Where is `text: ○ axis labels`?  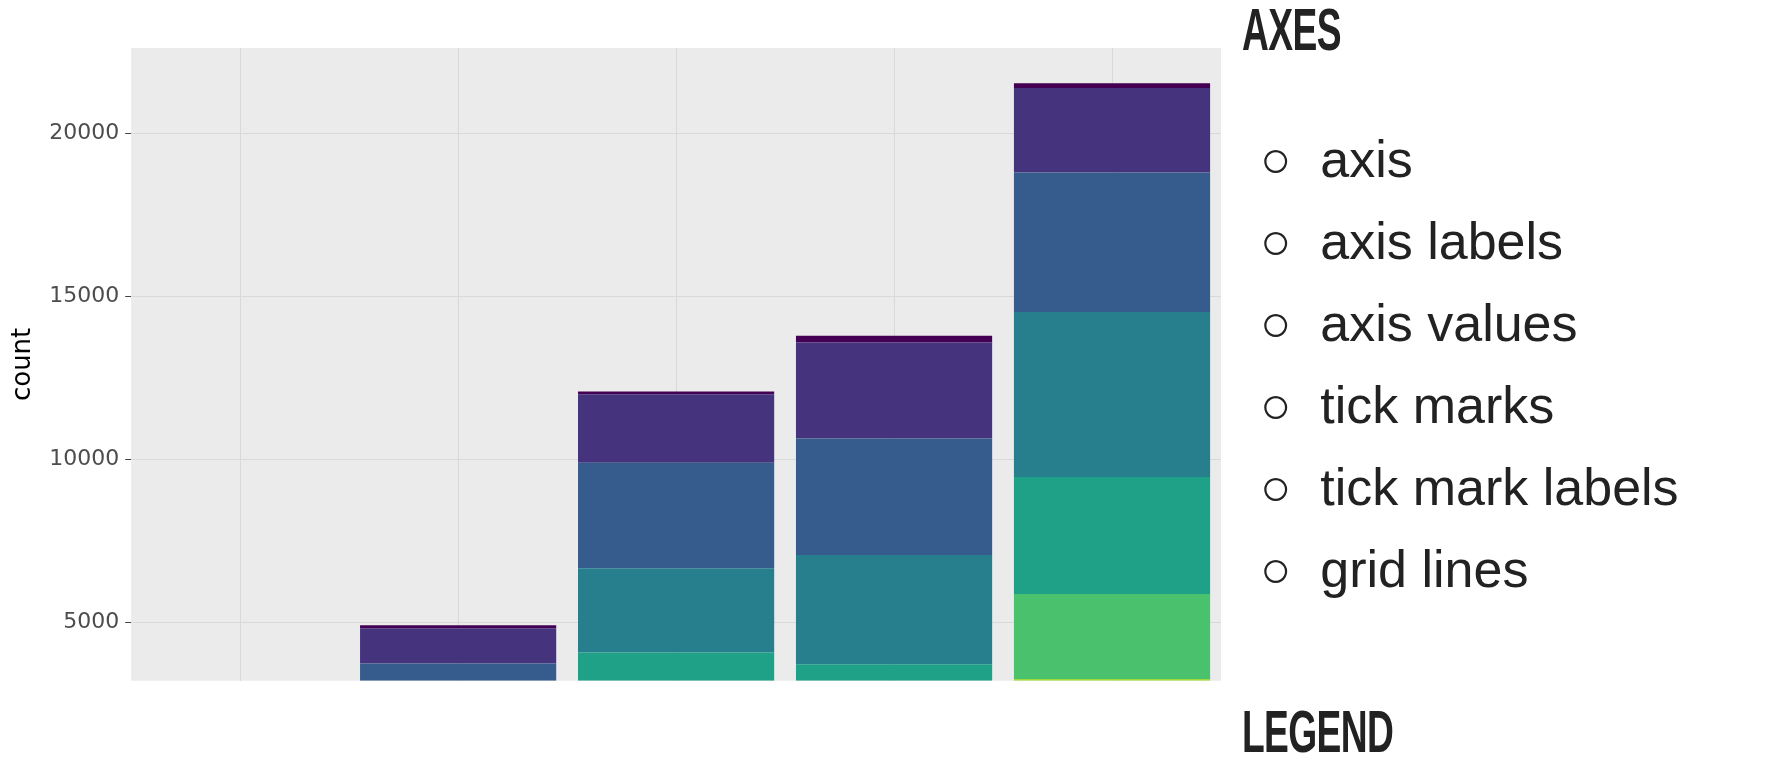 text: ○ axis labels is located at coordinates (1412, 241).